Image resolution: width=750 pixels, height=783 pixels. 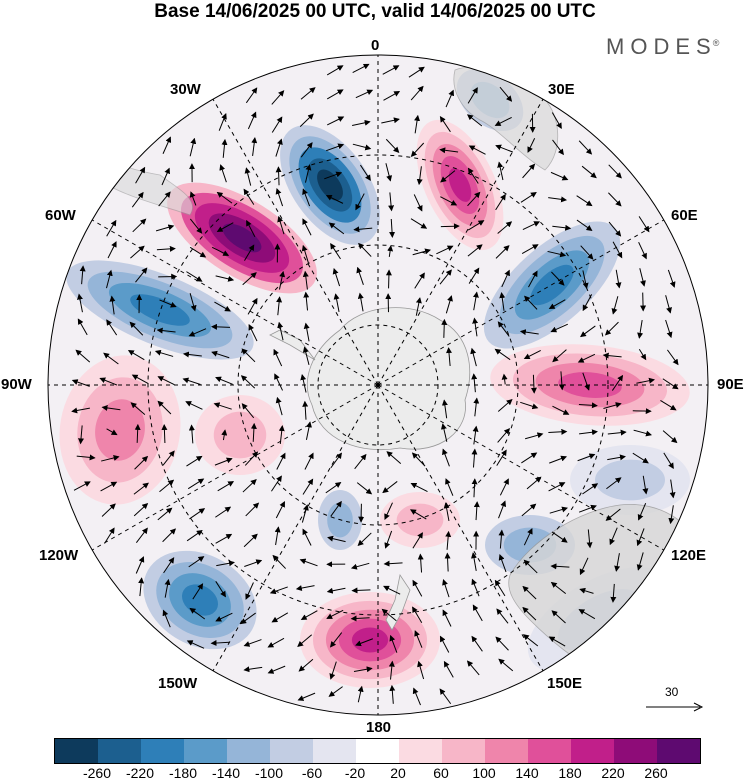 I want to click on colorbar, so click(x=377, y=751).